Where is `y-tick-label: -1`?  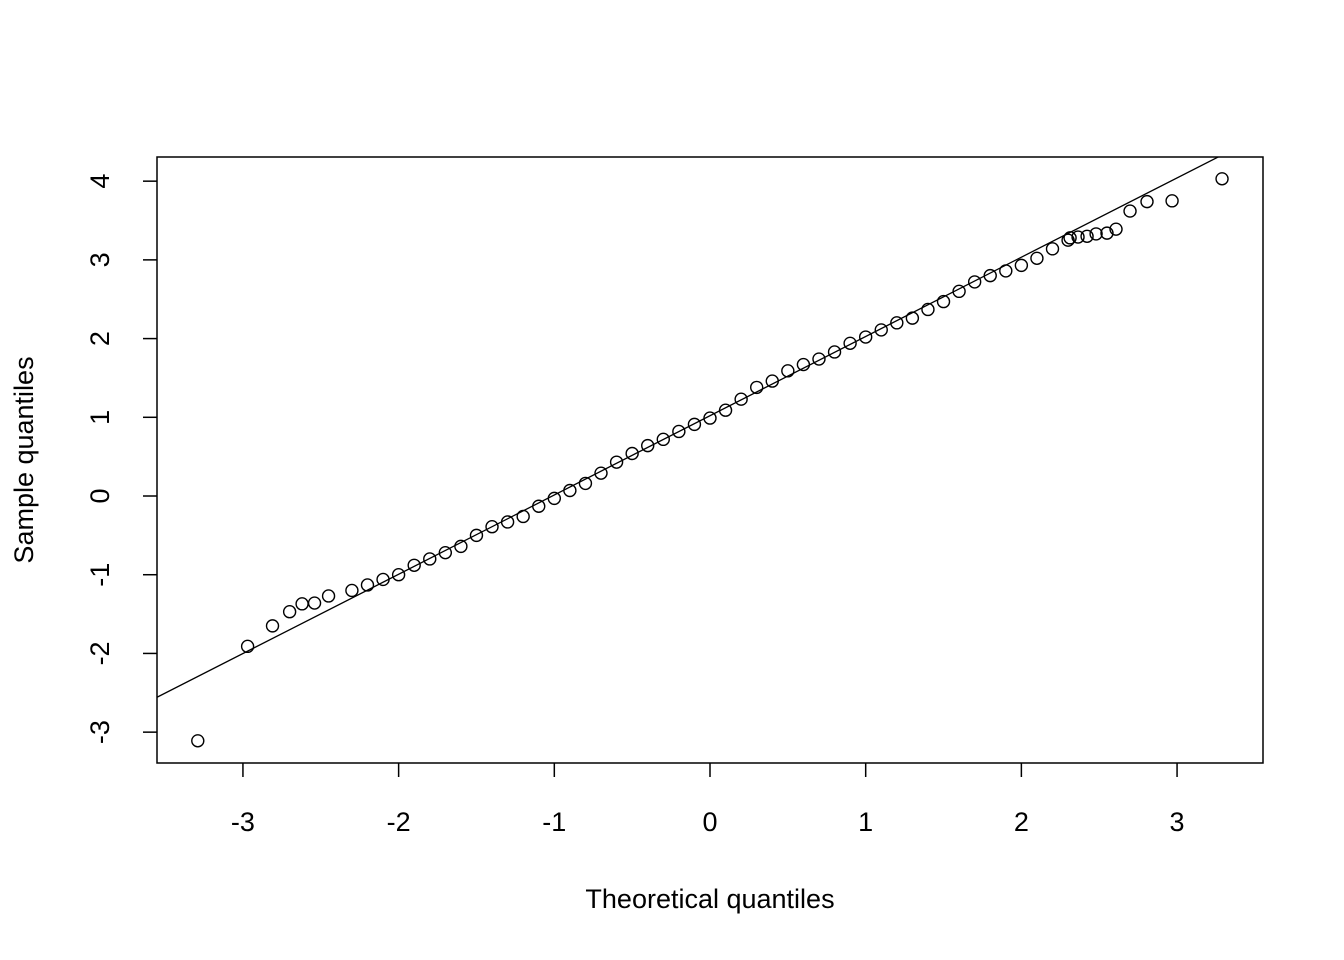
y-tick-label: -1 is located at coordinates (100, 575).